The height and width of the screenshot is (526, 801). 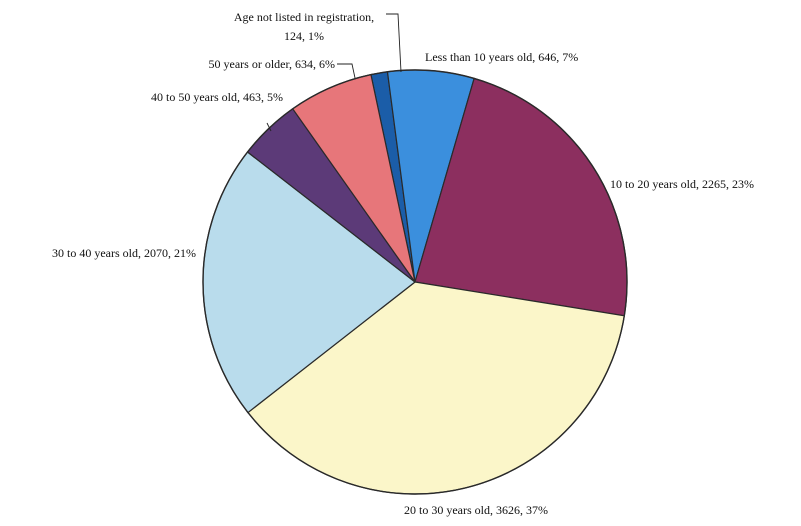 What do you see at coordinates (334, 72) in the screenshot?
I see `leader-lines` at bounding box center [334, 72].